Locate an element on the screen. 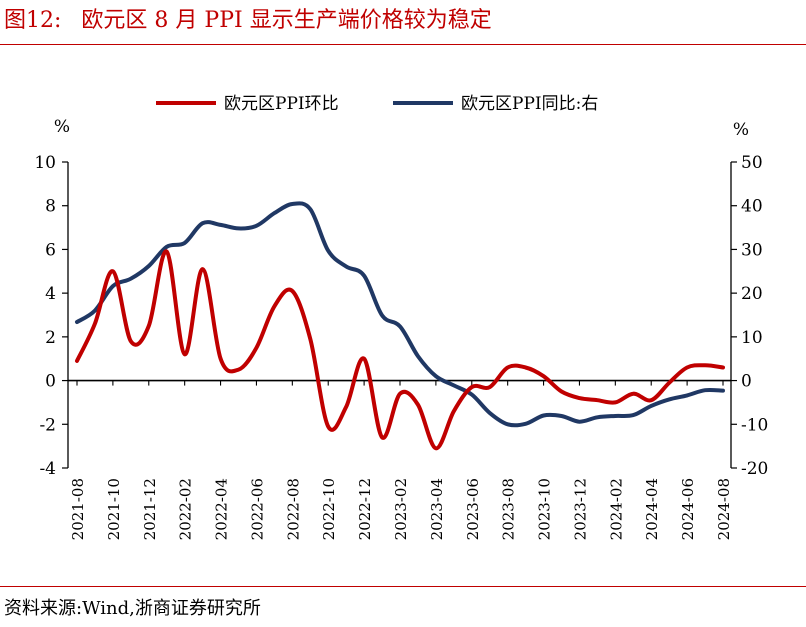 This screenshot has width=806, height=627. x-tick-label: 2021-08 is located at coordinates (78, 509).